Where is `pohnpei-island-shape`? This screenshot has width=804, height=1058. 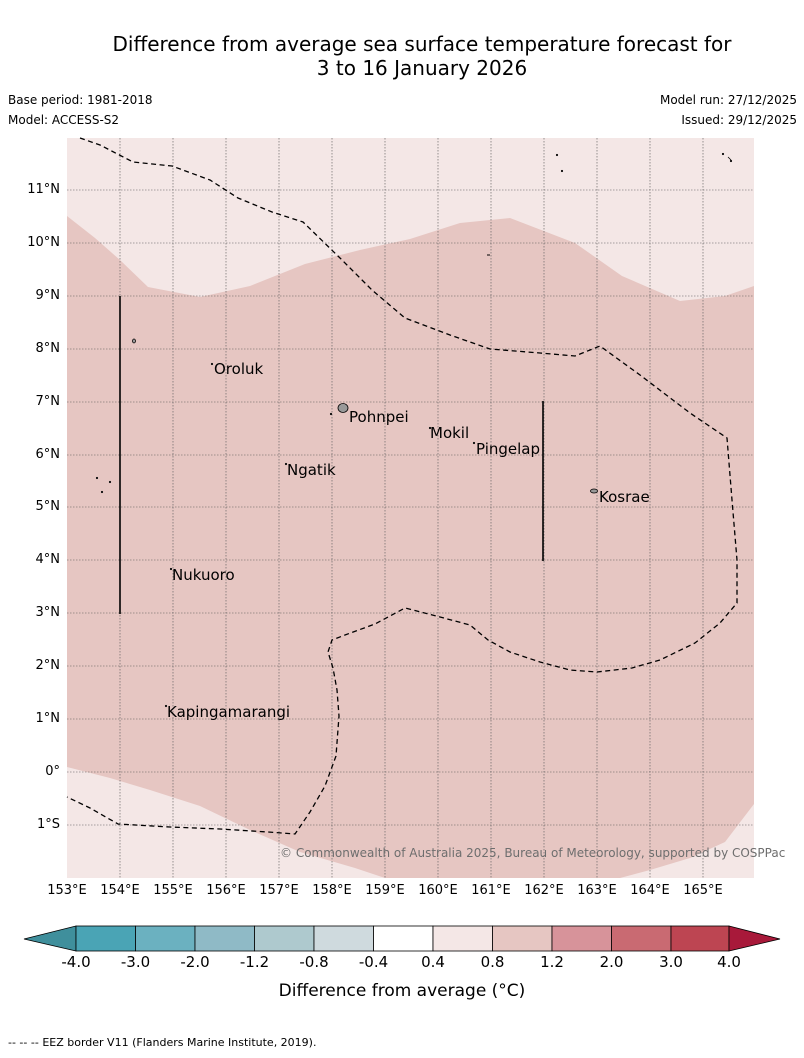
pohnpei-island-shape is located at coordinates (343, 408).